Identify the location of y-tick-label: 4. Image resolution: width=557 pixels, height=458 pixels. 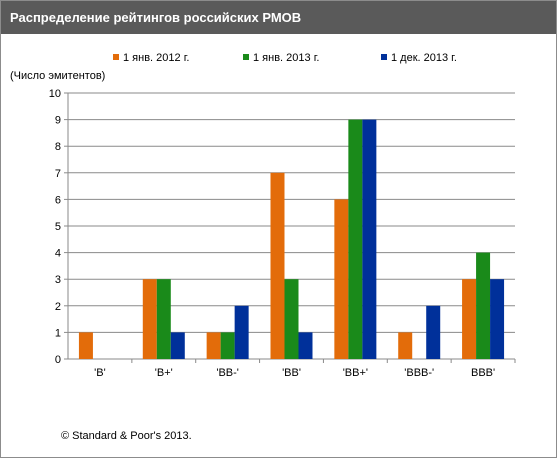
(58, 254).